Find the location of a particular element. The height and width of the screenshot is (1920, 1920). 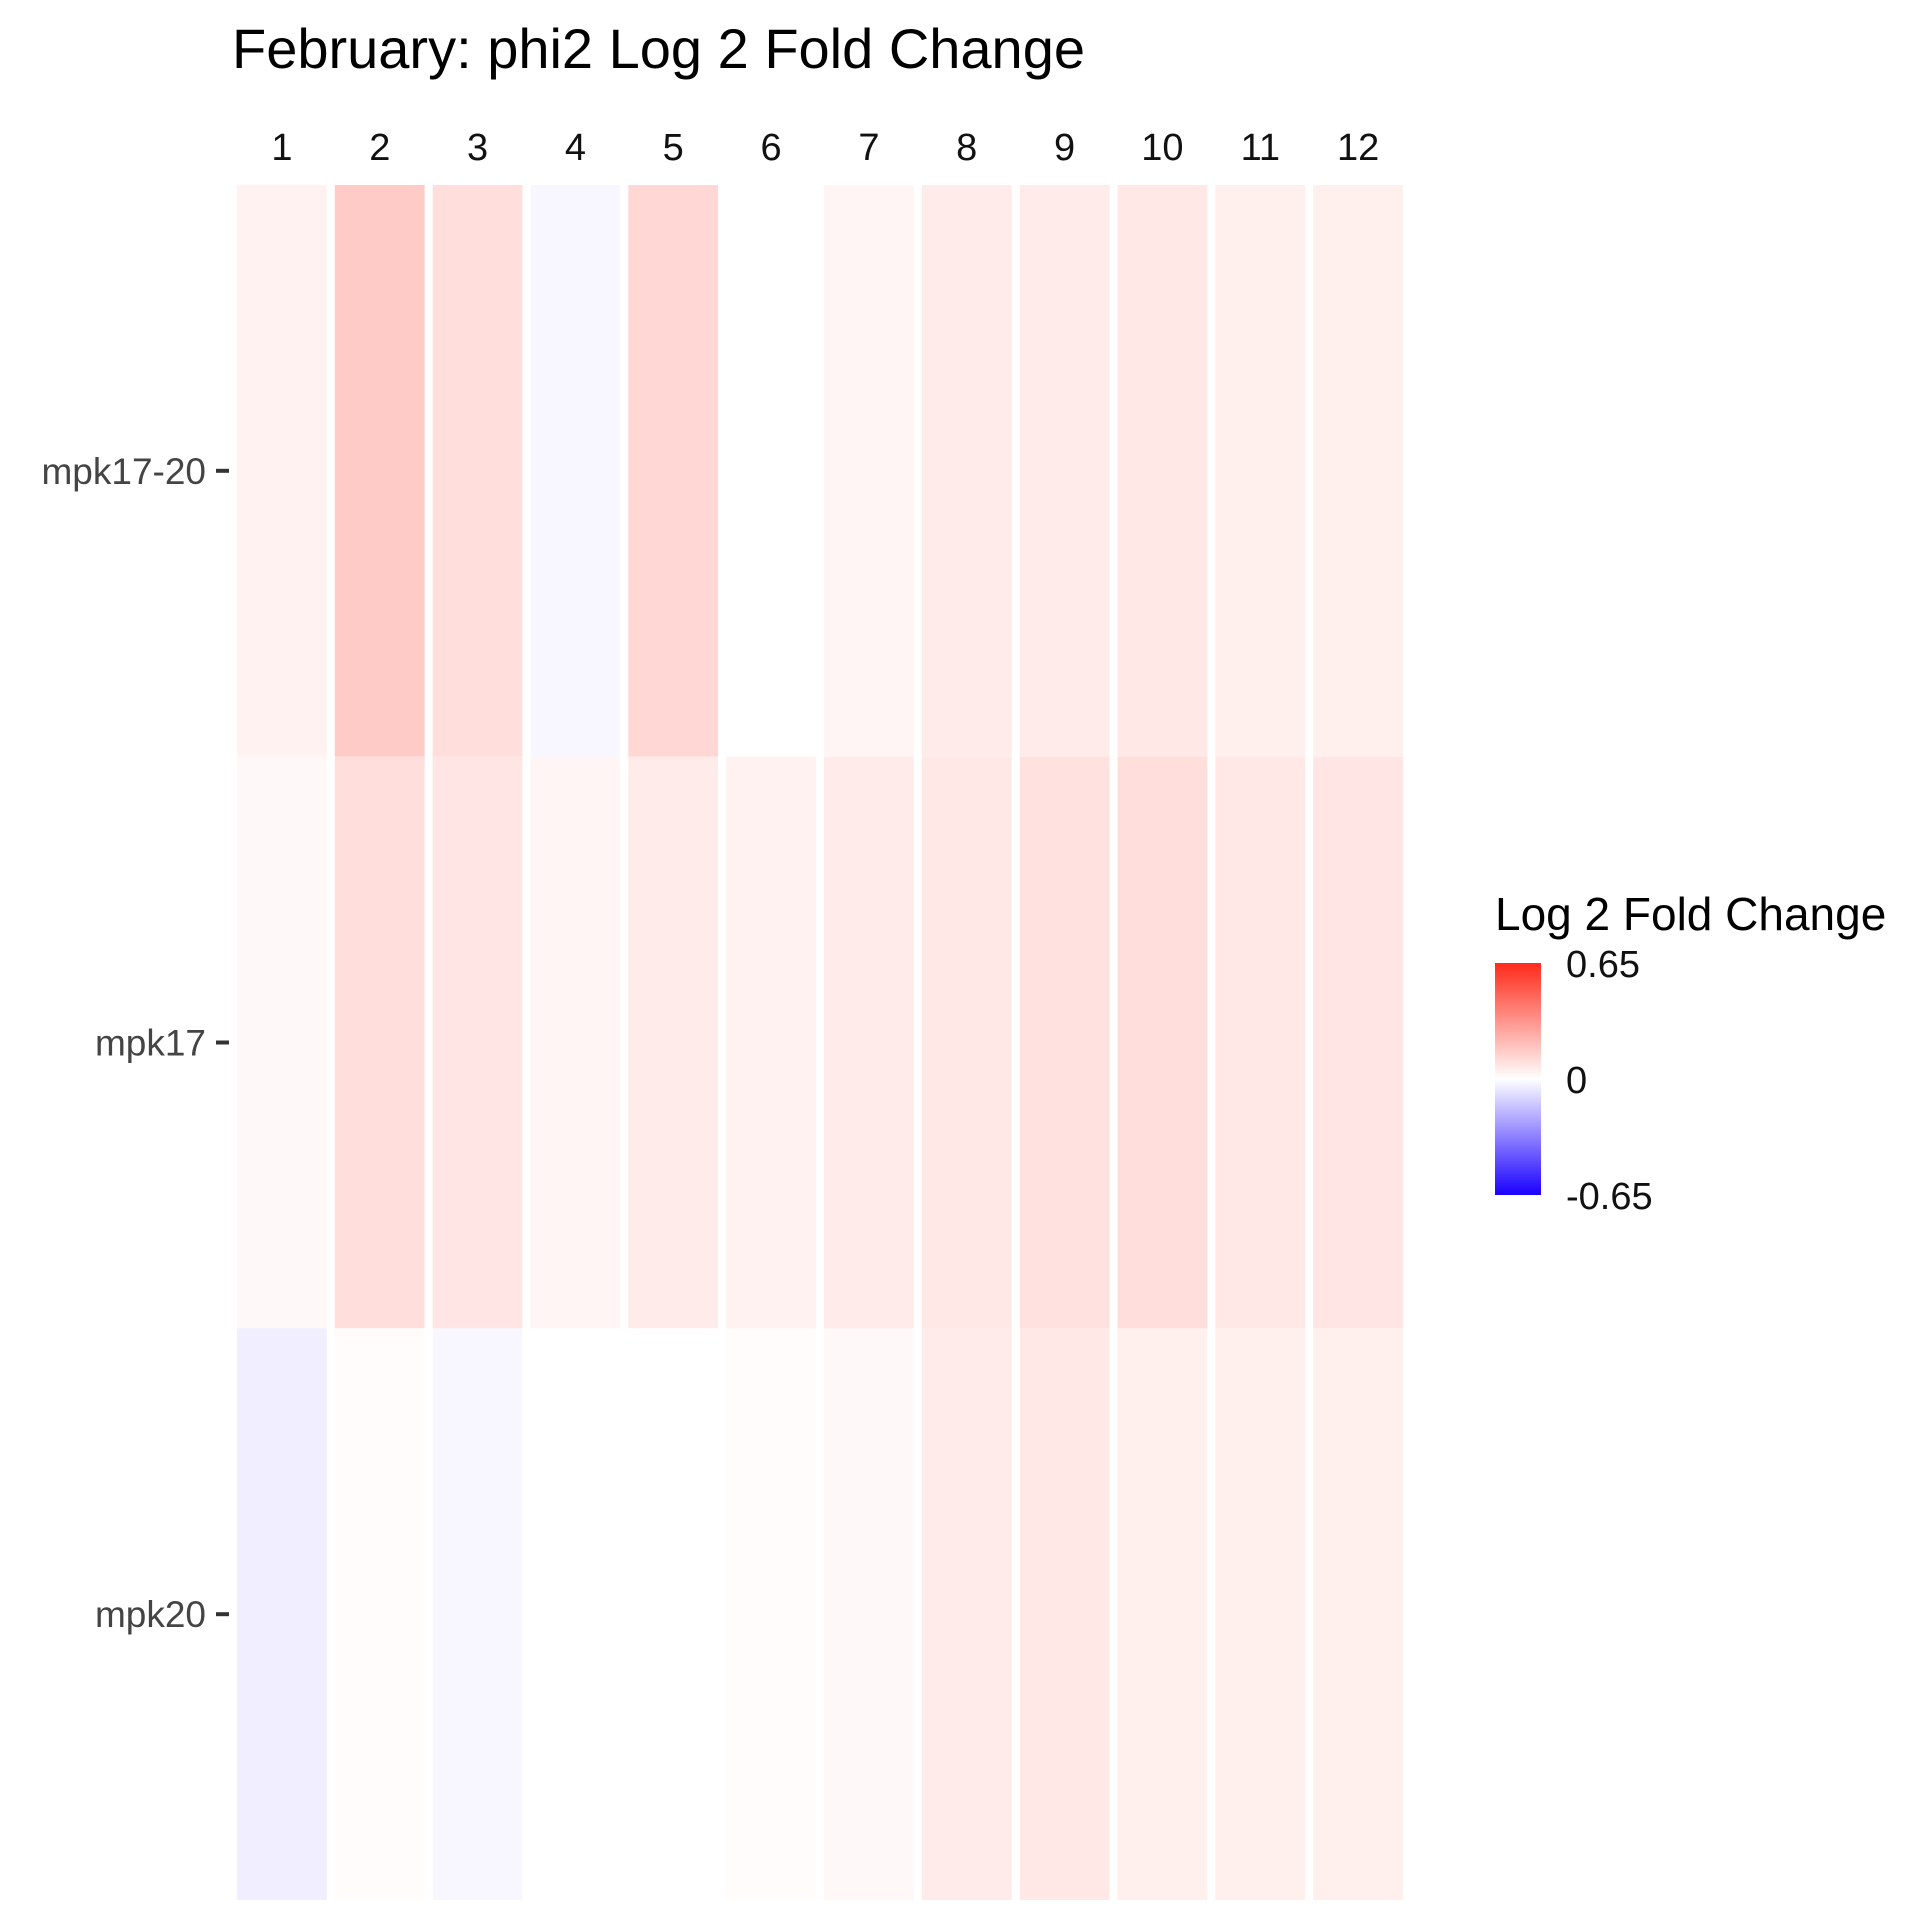

column-label-4: 4 is located at coordinates (575, 148).